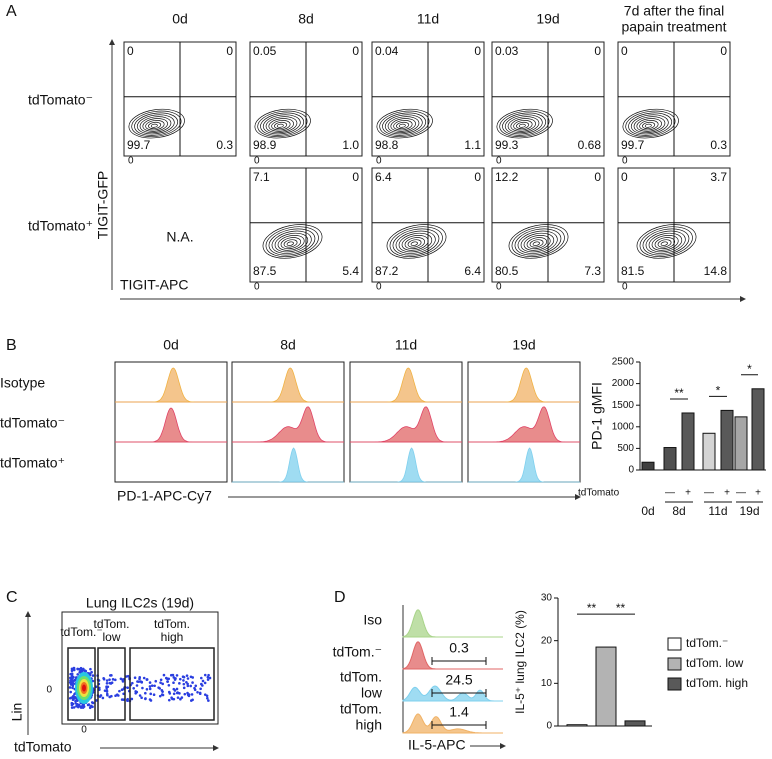 The height and width of the screenshot is (759, 772). What do you see at coordinates (679, 393) in the screenshot?
I see `significance: **` at bounding box center [679, 393].